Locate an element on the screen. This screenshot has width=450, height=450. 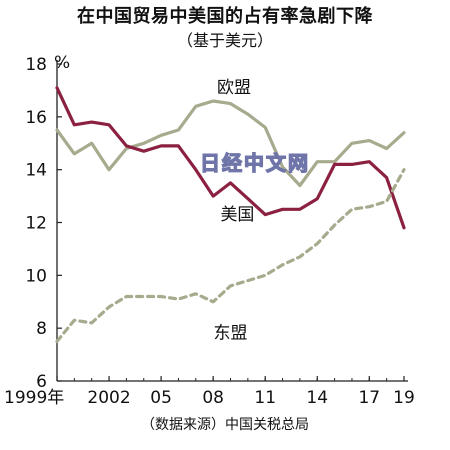
x-tick-label: 05 is located at coordinates (161, 398).